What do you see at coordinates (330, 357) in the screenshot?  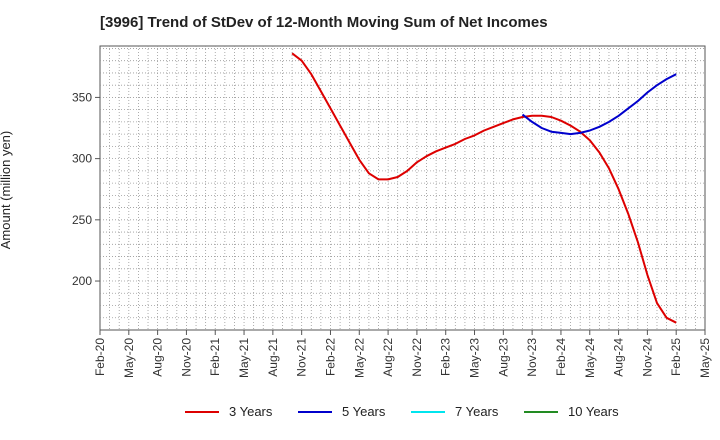 I see `x-tick-label: Feb-22` at bounding box center [330, 357].